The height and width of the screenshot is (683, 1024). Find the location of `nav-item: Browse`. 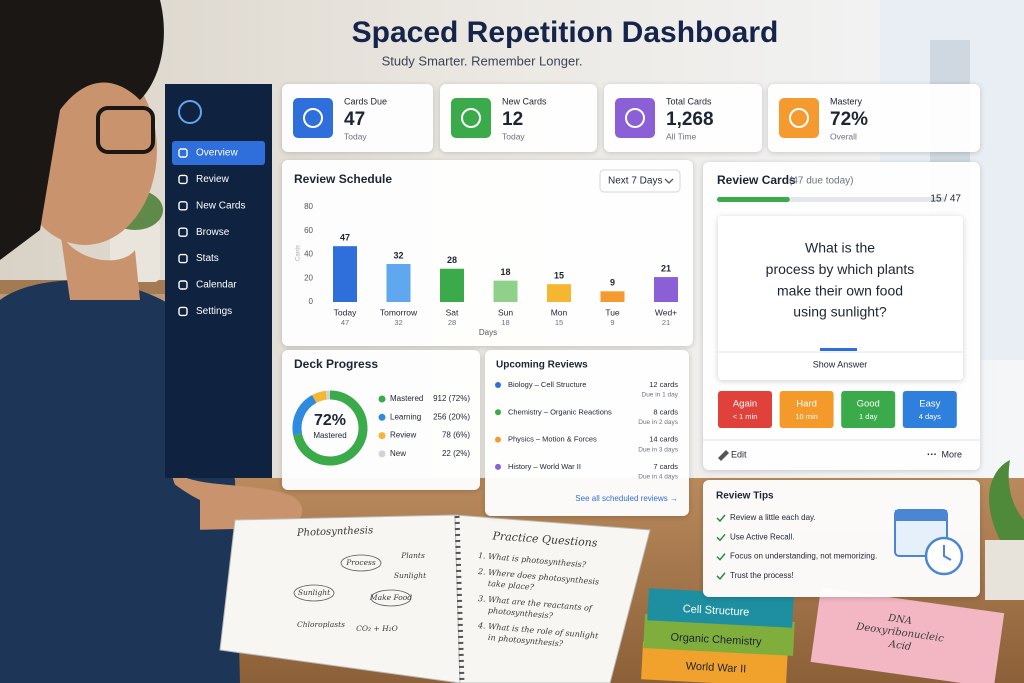

nav-item: Browse is located at coordinates (213, 232).